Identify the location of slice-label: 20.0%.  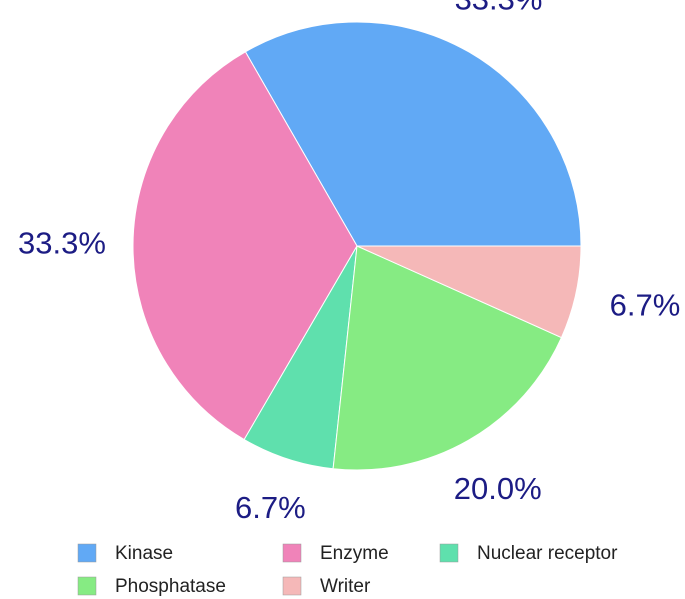
(498, 488).